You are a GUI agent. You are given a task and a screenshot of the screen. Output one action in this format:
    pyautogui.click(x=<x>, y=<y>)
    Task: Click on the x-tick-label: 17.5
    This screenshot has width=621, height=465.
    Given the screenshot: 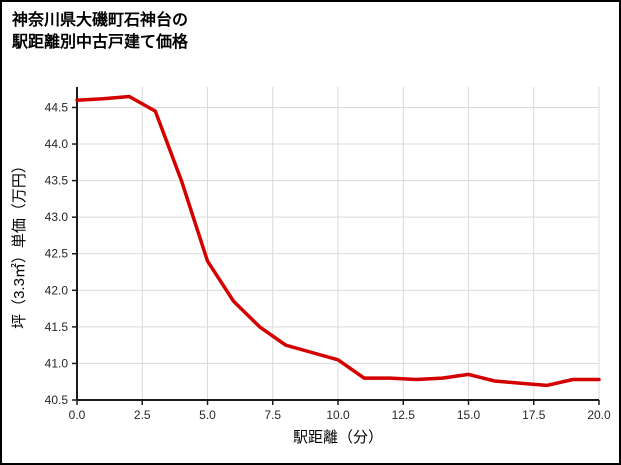 What is the action you would take?
    pyautogui.click(x=534, y=415)
    